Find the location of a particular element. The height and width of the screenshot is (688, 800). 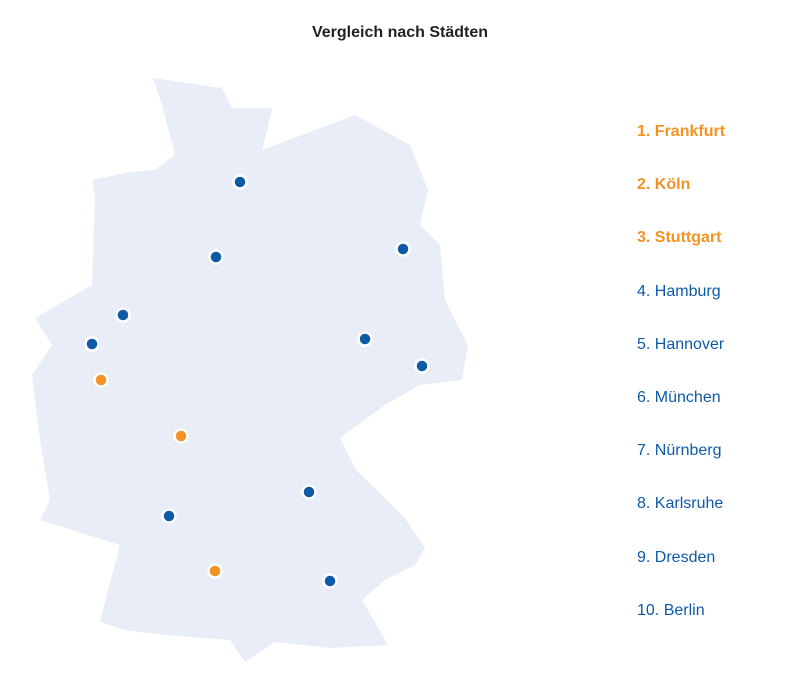

city-rank-item: 2. Köln is located at coordinates (664, 185).